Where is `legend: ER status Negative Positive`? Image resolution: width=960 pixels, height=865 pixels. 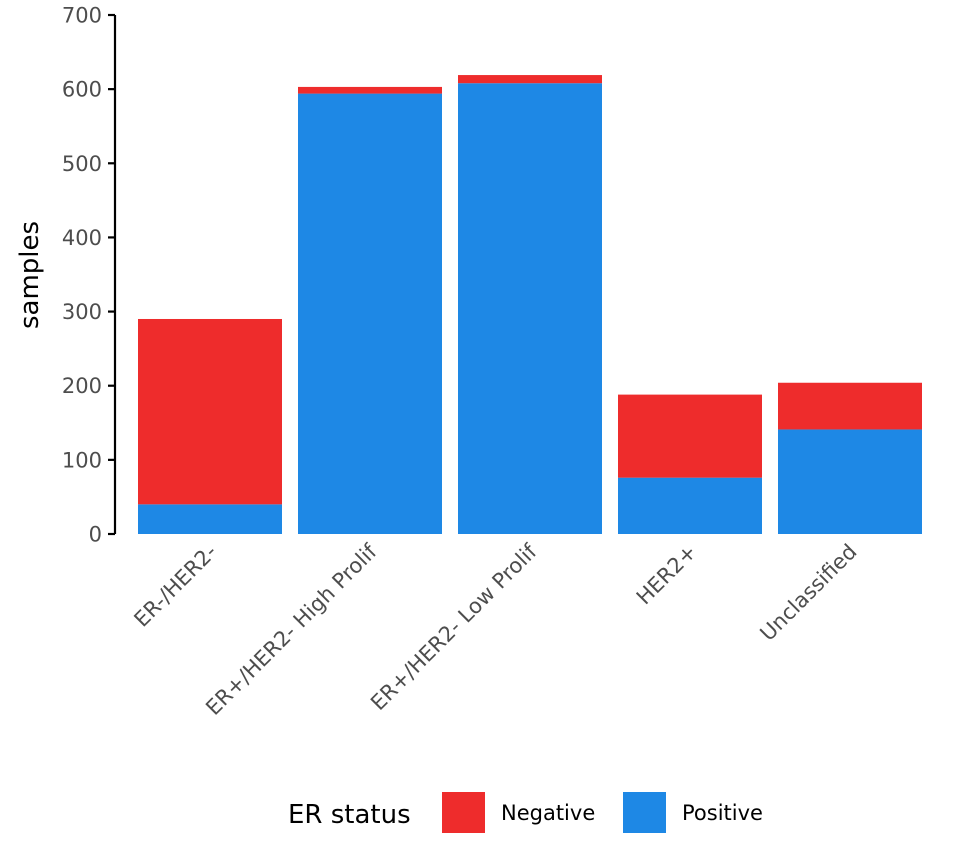
legend: ER status Negative Positive is located at coordinates (525, 812).